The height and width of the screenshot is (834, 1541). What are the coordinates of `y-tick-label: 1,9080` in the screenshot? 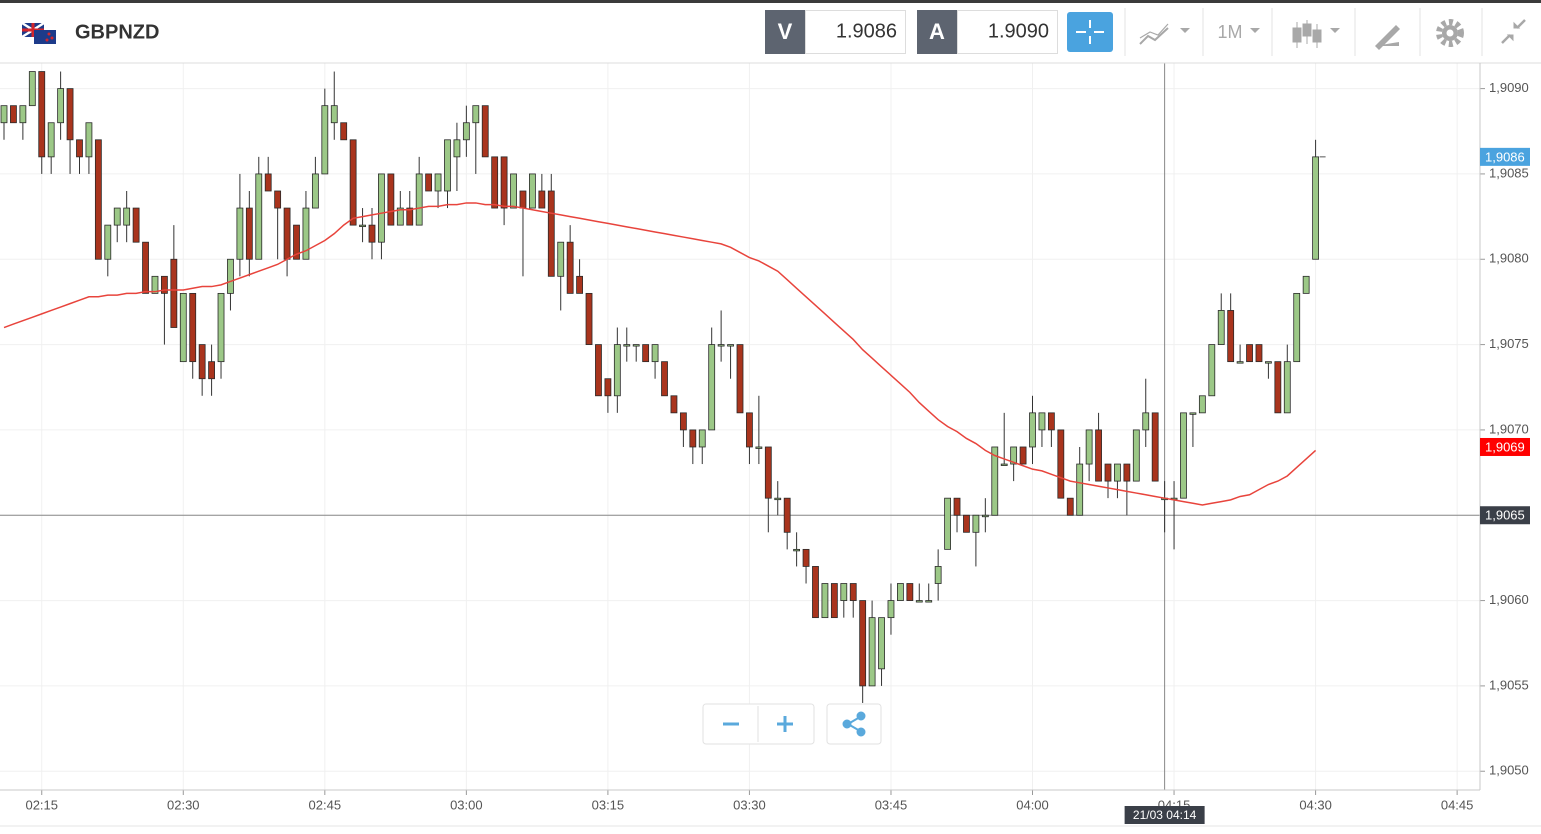 It's located at (1509, 258).